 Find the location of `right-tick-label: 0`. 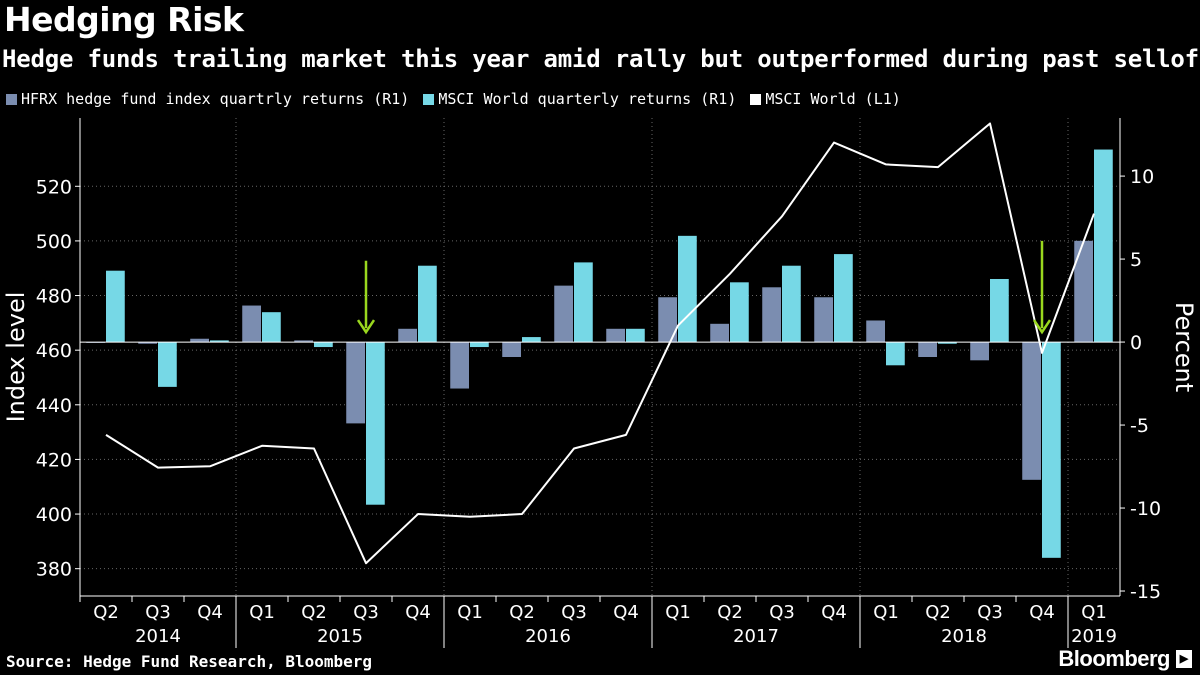

right-tick-label: 0 is located at coordinates (1136, 343).